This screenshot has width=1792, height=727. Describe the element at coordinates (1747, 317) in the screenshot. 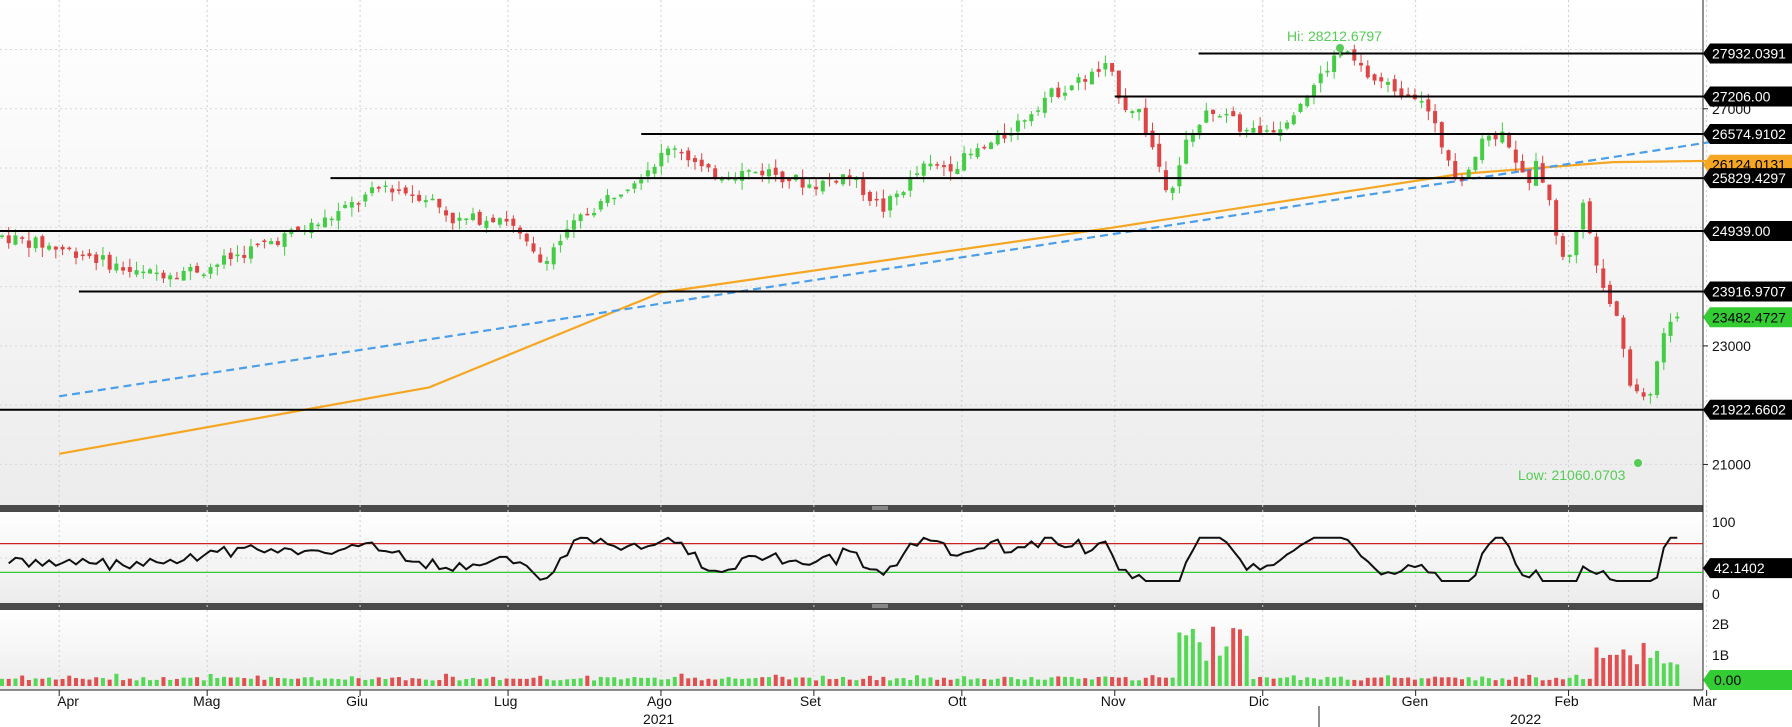

I see `level-tag` at that location.